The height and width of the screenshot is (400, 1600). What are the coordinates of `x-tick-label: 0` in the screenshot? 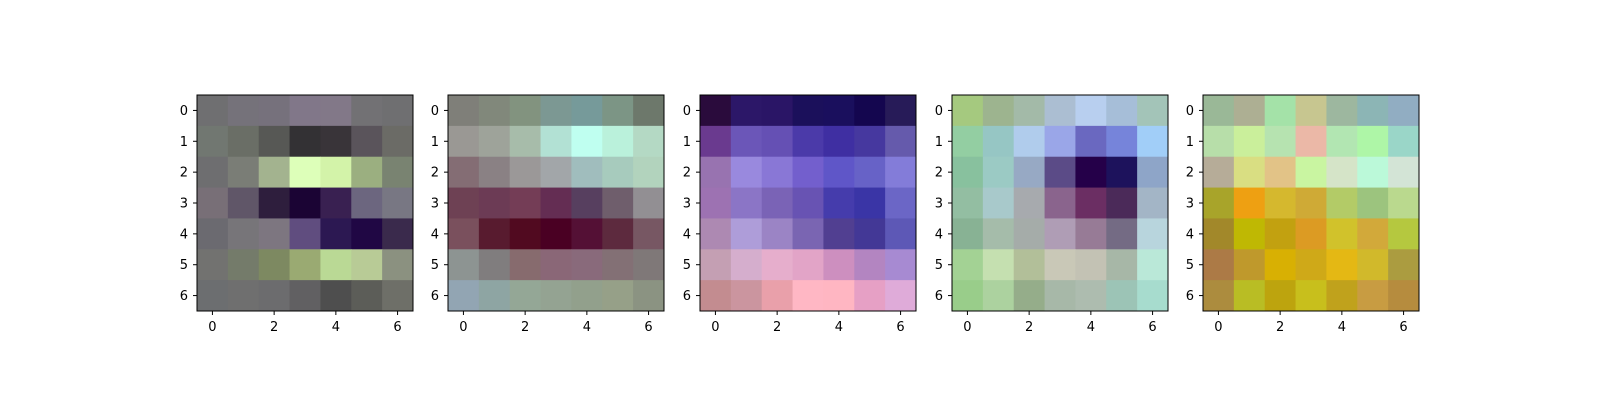 It's located at (212, 327).